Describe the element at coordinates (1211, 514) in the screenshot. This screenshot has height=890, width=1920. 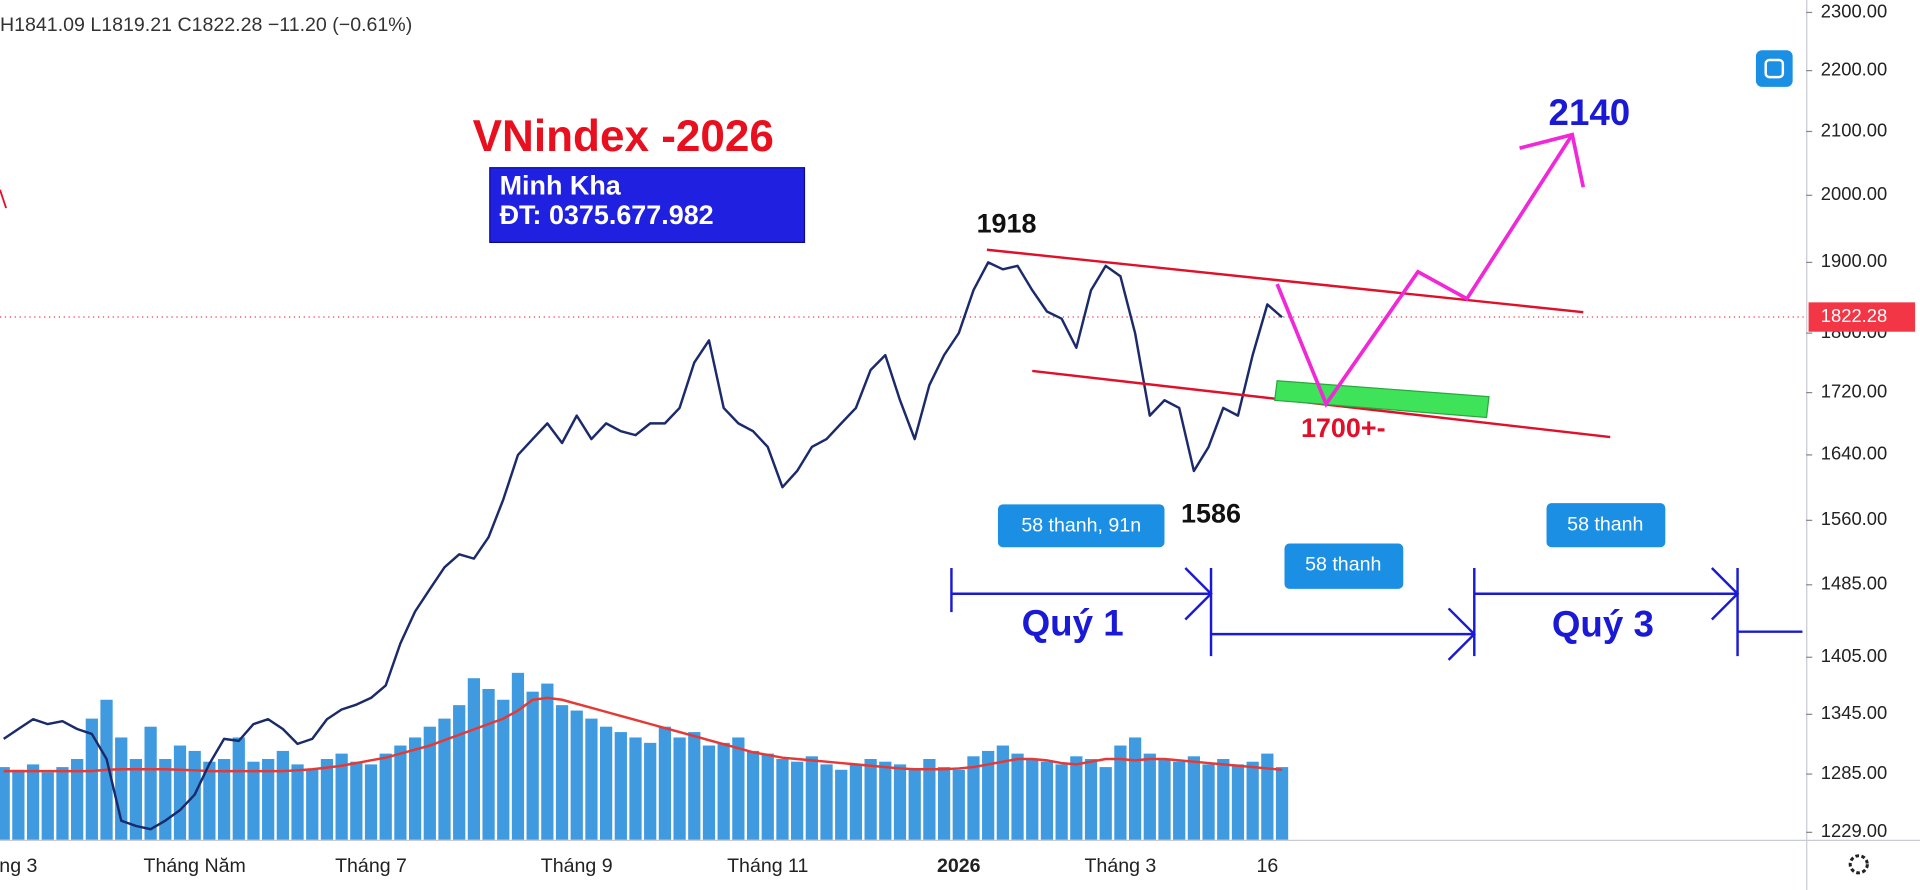
I see `annotation: 1586` at that location.